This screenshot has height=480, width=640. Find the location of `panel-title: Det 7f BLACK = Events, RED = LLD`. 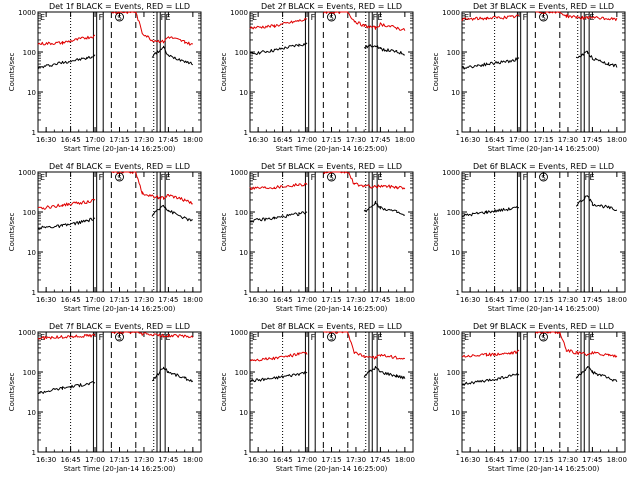

panel-title: Det 7f BLACK = Events, RED = LLD is located at coordinates (119, 326).